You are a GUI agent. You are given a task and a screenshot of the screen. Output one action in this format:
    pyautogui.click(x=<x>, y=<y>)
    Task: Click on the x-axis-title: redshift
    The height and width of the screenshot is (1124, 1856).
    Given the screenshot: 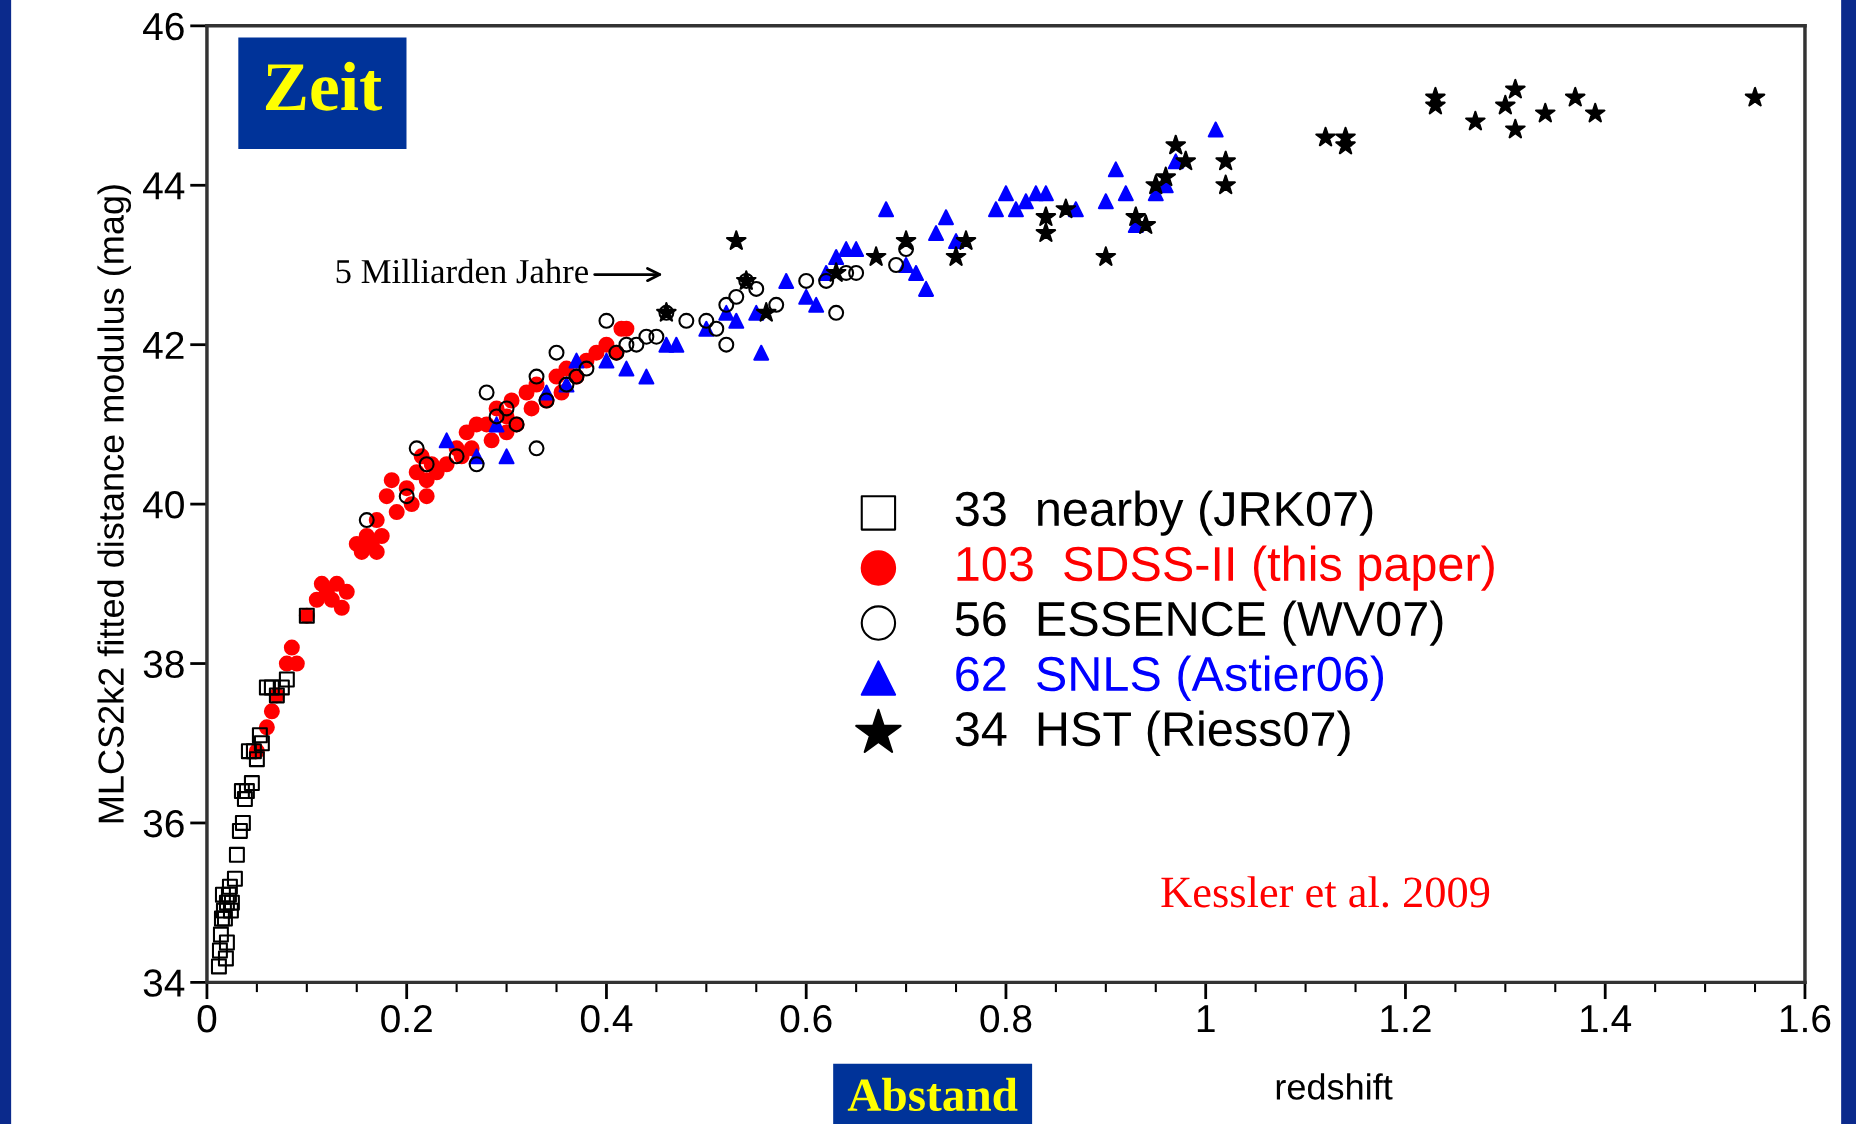 What is the action you would take?
    pyautogui.click(x=1334, y=1086)
    